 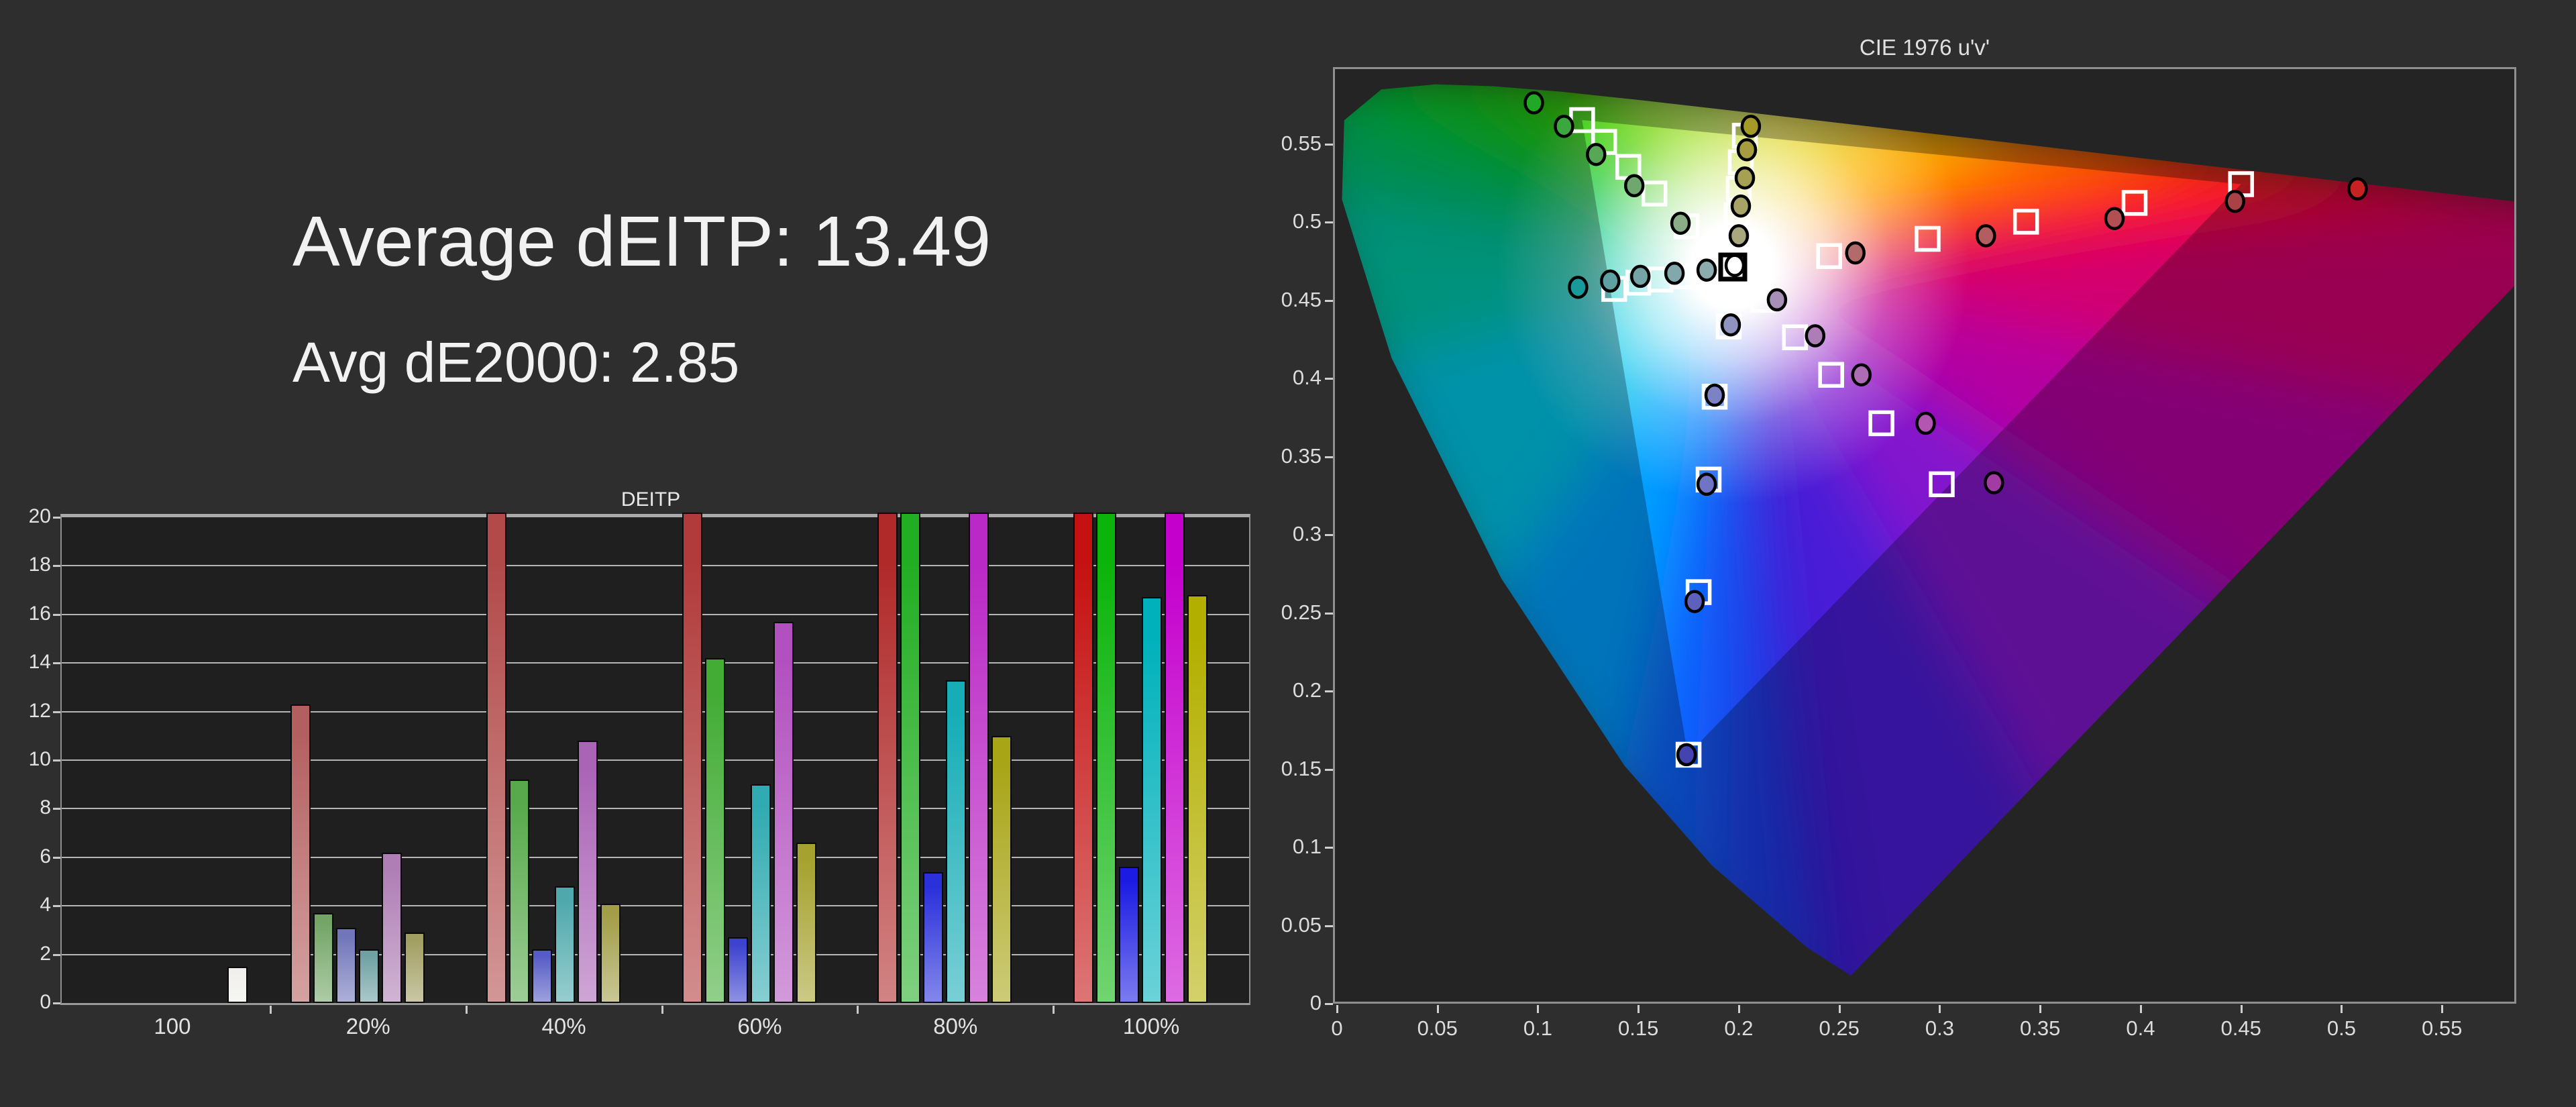 What do you see at coordinates (237, 984) in the screenshot?
I see `bar-white` at bounding box center [237, 984].